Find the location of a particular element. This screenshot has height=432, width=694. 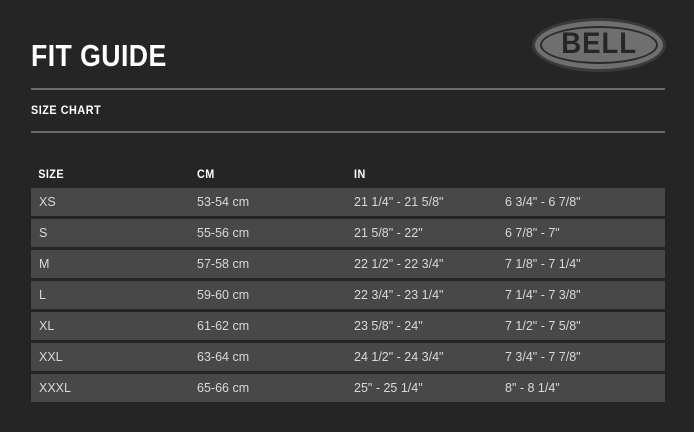

bell-oval-icon: BELL is located at coordinates (599, 45).